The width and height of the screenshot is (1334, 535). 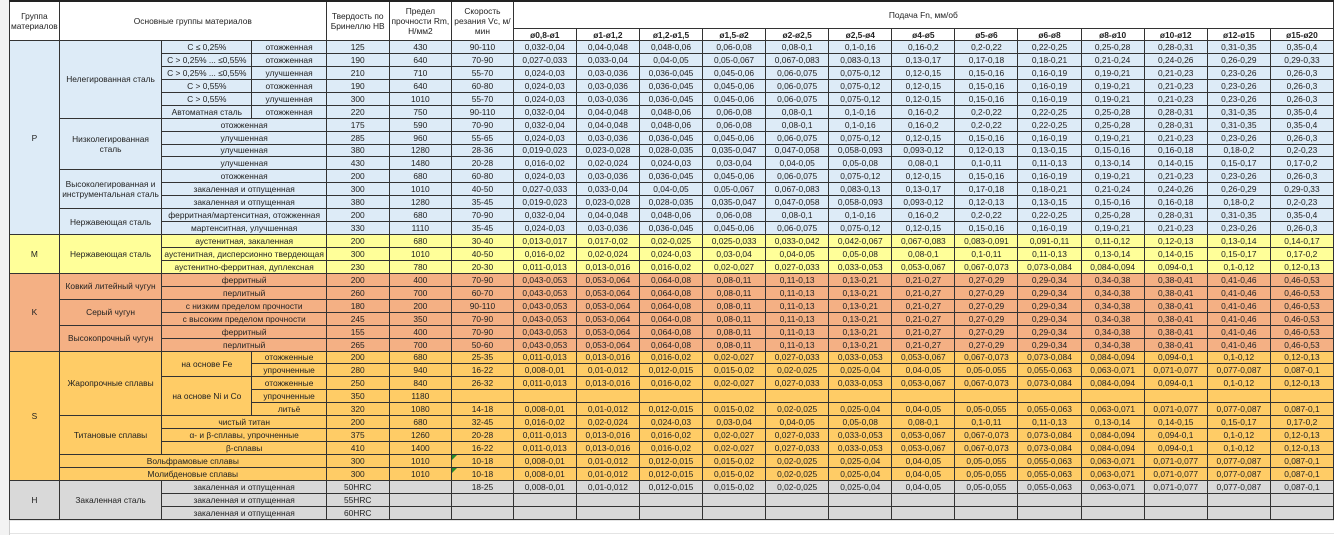 What do you see at coordinates (420, 435) in the screenshot?
I see `tensile-strength: 1260` at bounding box center [420, 435].